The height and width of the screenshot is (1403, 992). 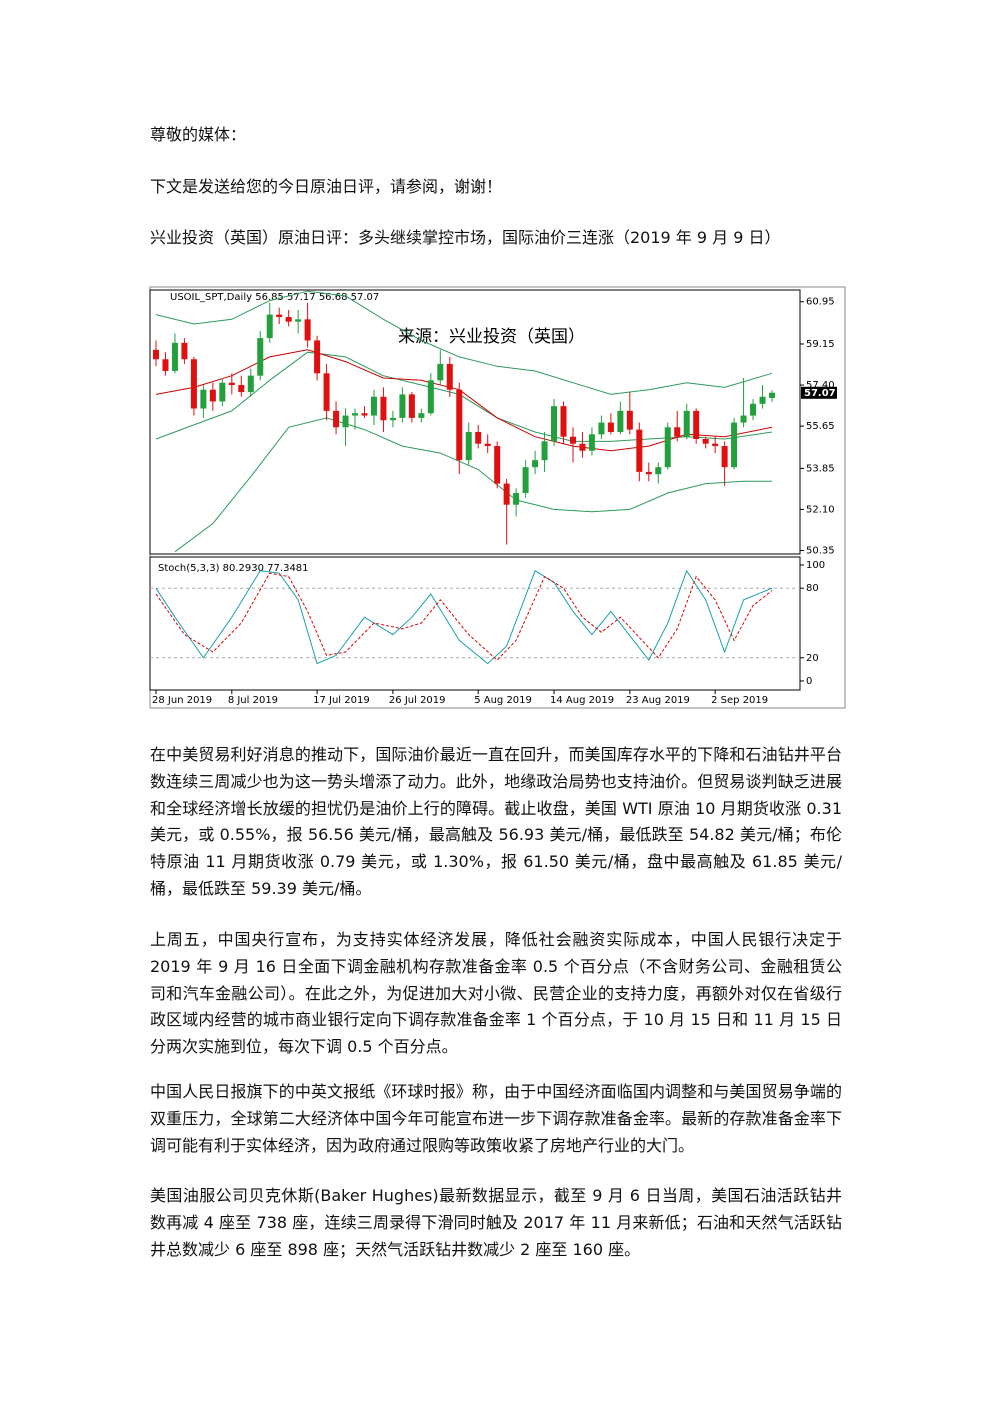 I want to click on y-tick-label: 55.65, so click(x=820, y=426).